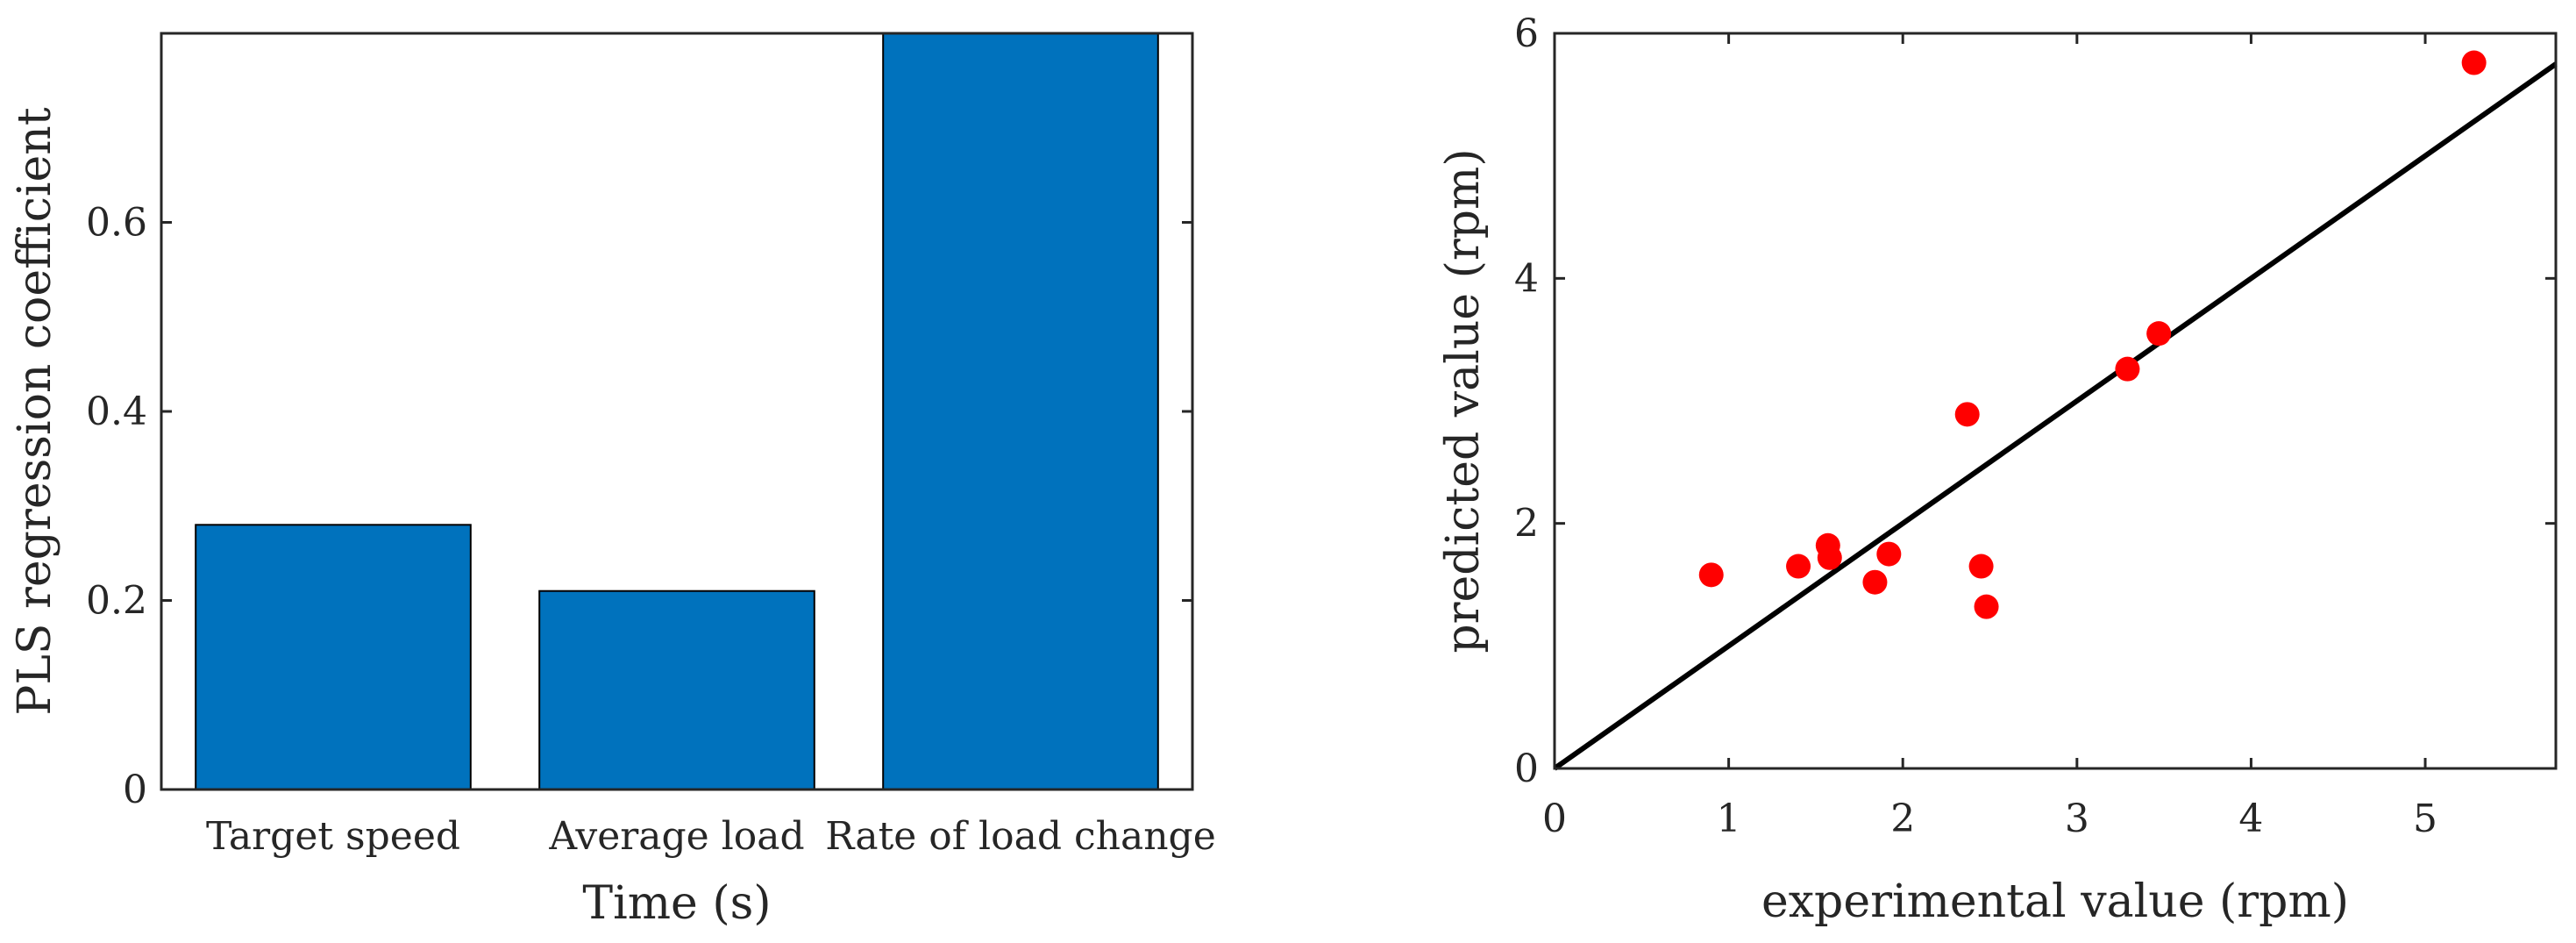 The image size is (2576, 943). What do you see at coordinates (1020, 836) in the screenshot?
I see `bar-category-label: Rate of load change` at bounding box center [1020, 836].